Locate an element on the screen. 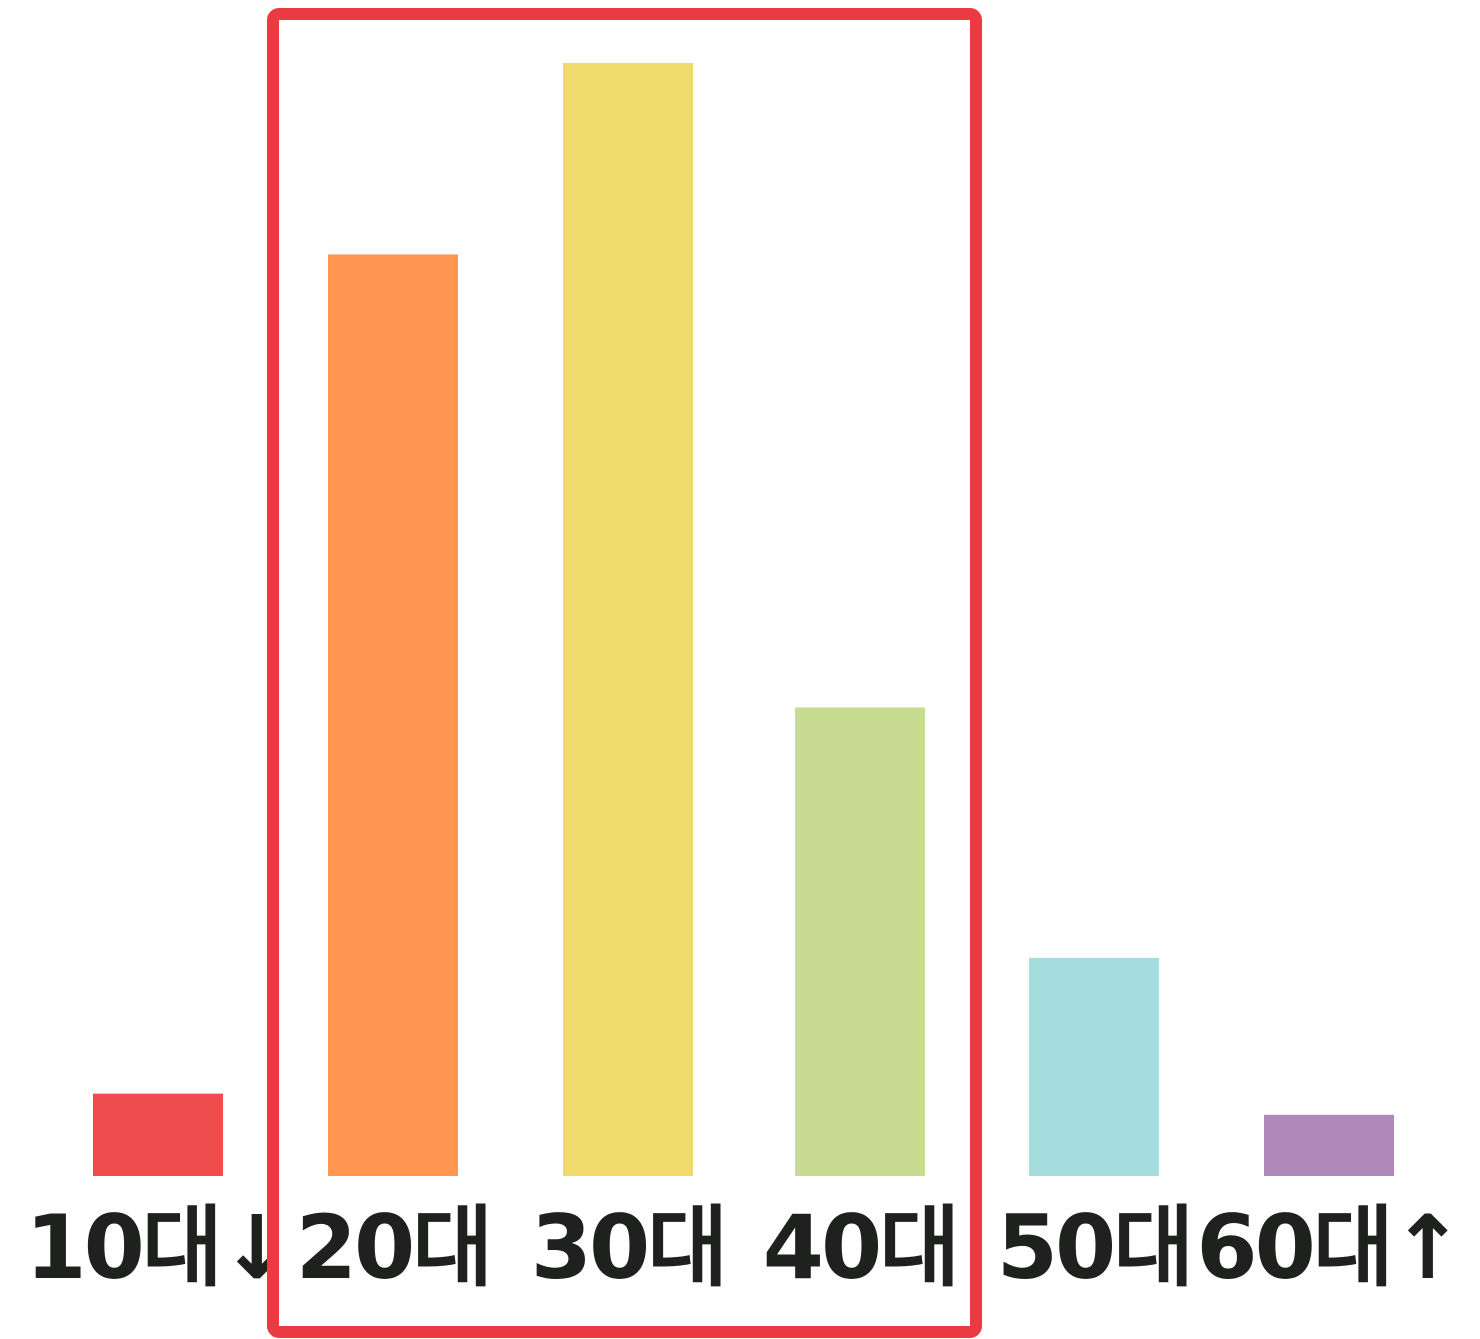 The height and width of the screenshot is (1339, 1480). category-labels-group: 10대↓ 20대 30대 40대 50대 60대↑ is located at coordinates (744, 1247).